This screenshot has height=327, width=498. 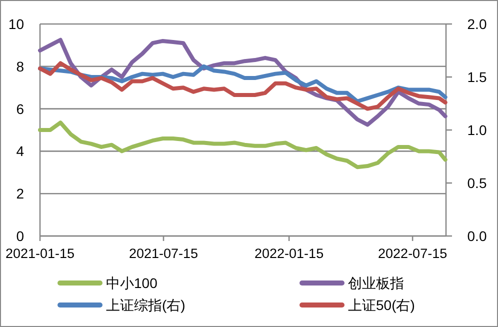 What do you see at coordinates (20, 66) in the screenshot?
I see `y-tick-label: 8` at bounding box center [20, 66].